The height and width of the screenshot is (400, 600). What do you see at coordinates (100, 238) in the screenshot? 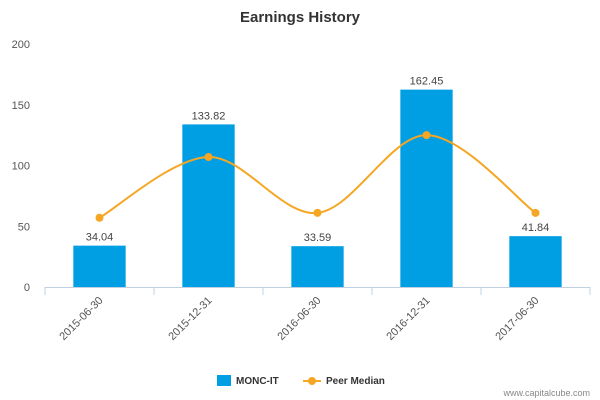
I see `bar-value-label: 34.04` at bounding box center [100, 238].